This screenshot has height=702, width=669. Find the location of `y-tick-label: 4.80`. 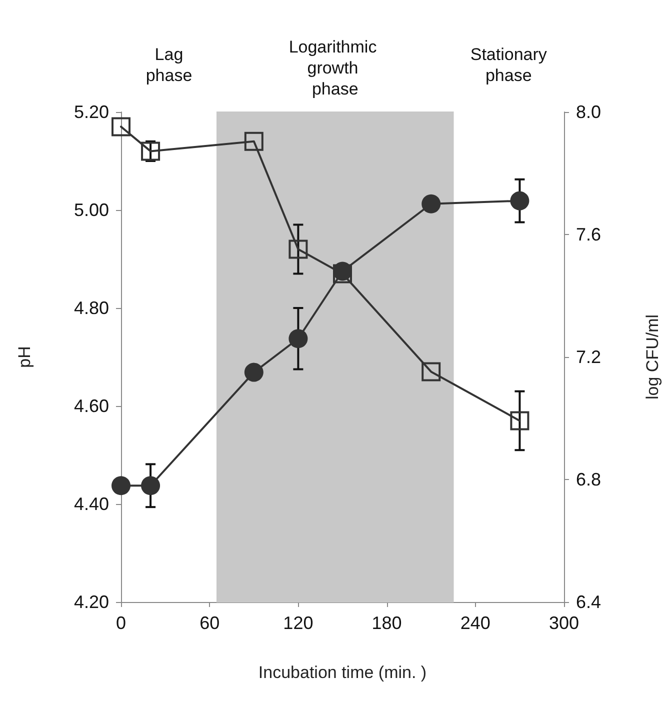

y-tick-label: 4.80 is located at coordinates (91, 308).